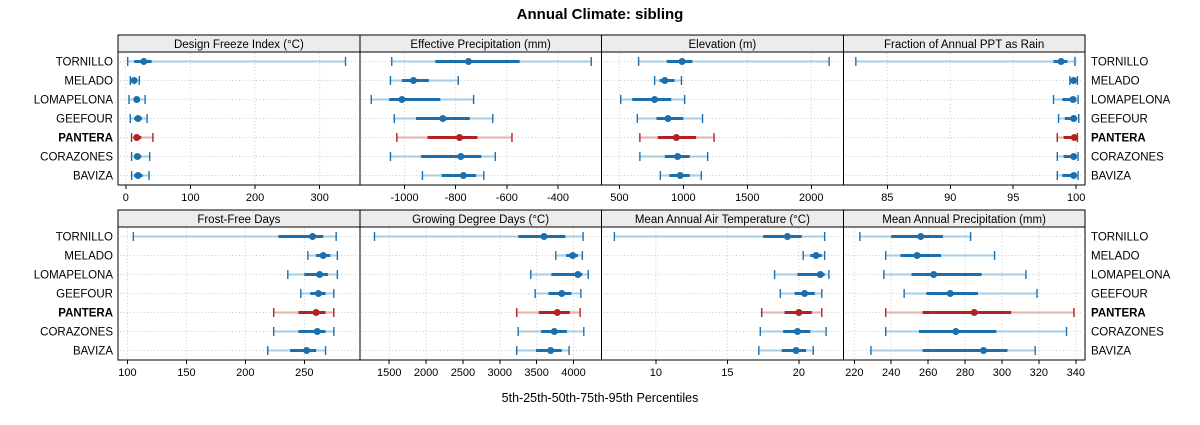 The width and height of the screenshot is (1200, 425). I want to click on panel-title: Mean Annual Air Temperature (°C), so click(722, 220).